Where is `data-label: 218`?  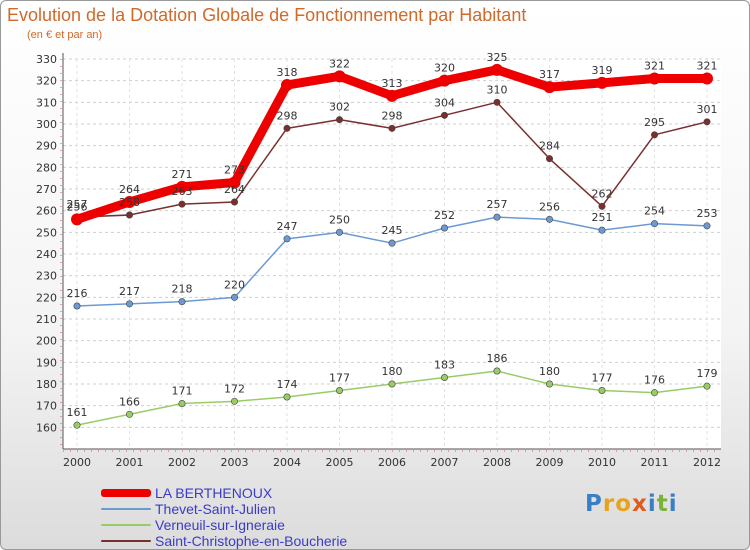 data-label: 218 is located at coordinates (182, 289).